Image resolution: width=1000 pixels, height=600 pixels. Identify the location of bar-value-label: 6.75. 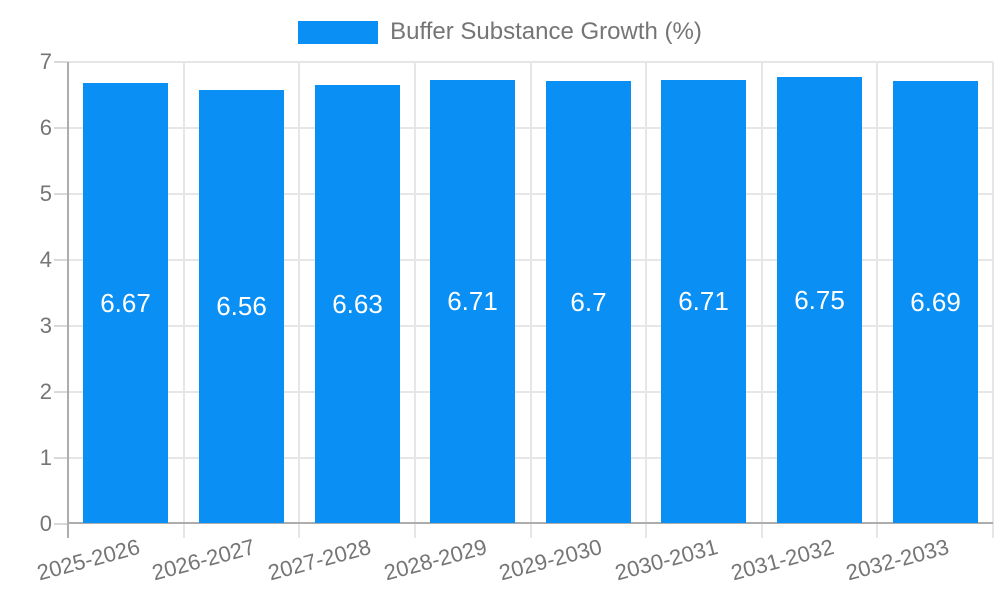
(819, 299).